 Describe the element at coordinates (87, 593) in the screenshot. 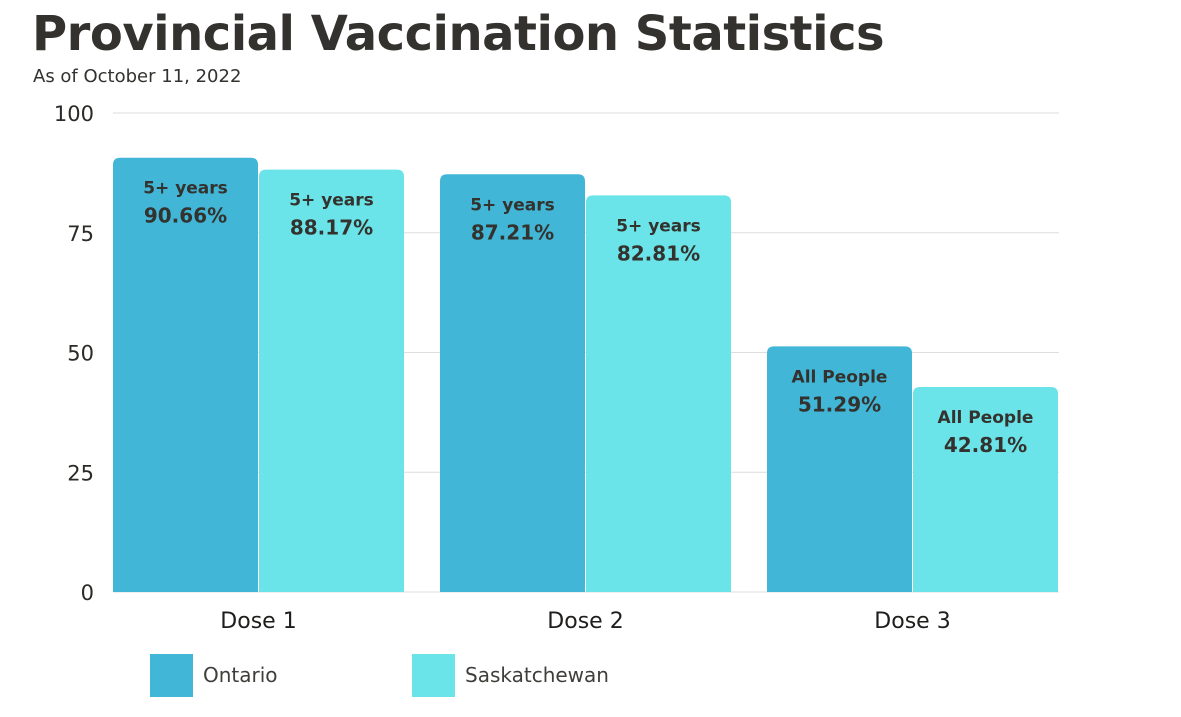

I see `y-tick-label: 0` at that location.